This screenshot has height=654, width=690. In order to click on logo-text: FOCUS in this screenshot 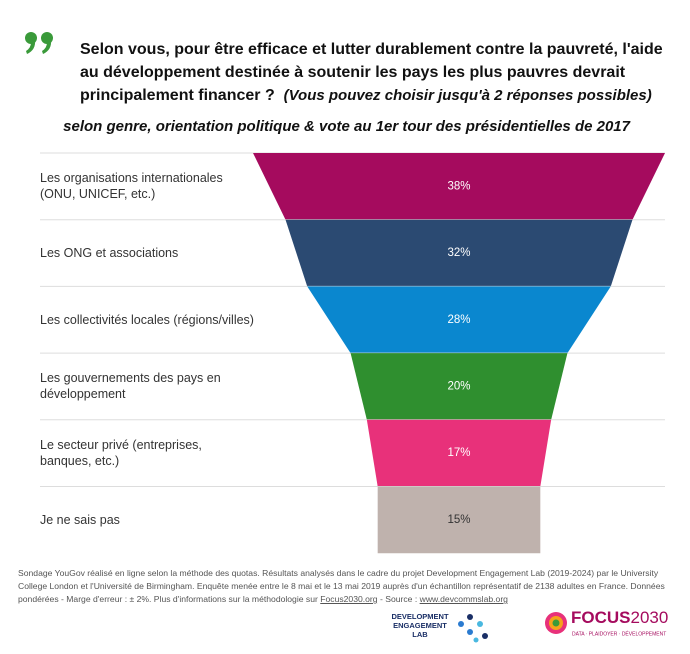, I will do `click(601, 617)`.